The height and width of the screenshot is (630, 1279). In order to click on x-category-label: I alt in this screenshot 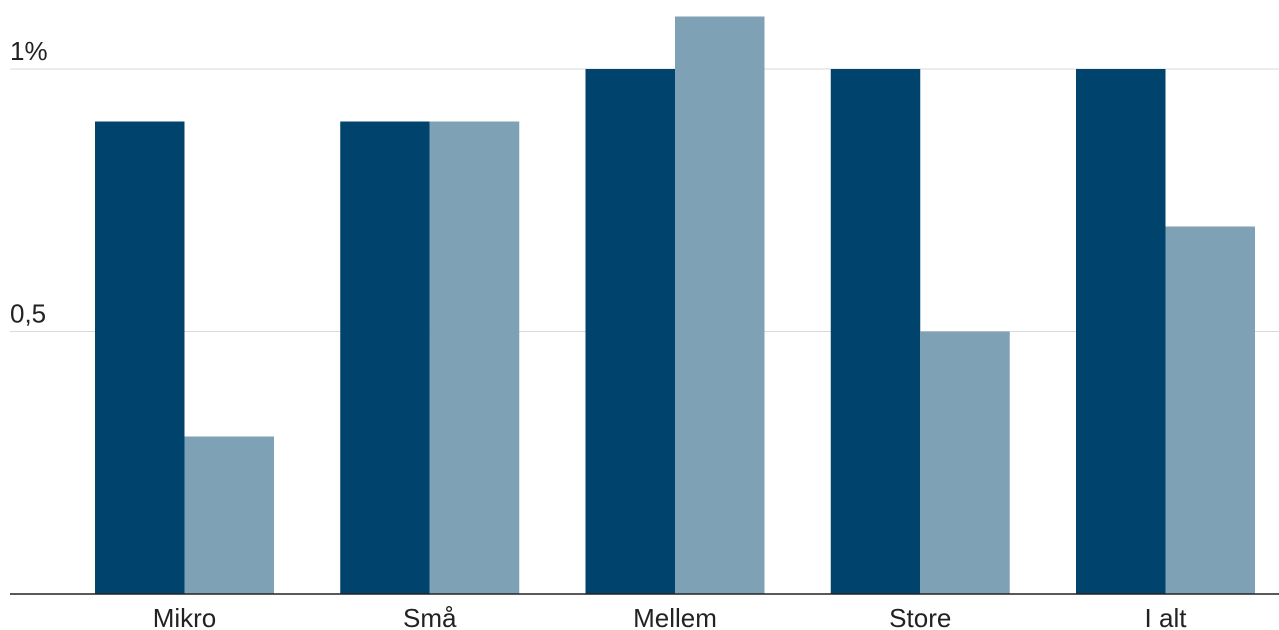, I will do `click(1166, 616)`.